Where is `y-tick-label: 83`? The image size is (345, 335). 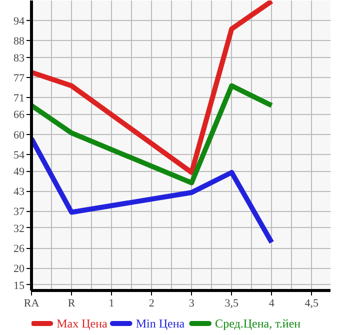
y-tick-label: 83 is located at coordinates (19, 58).